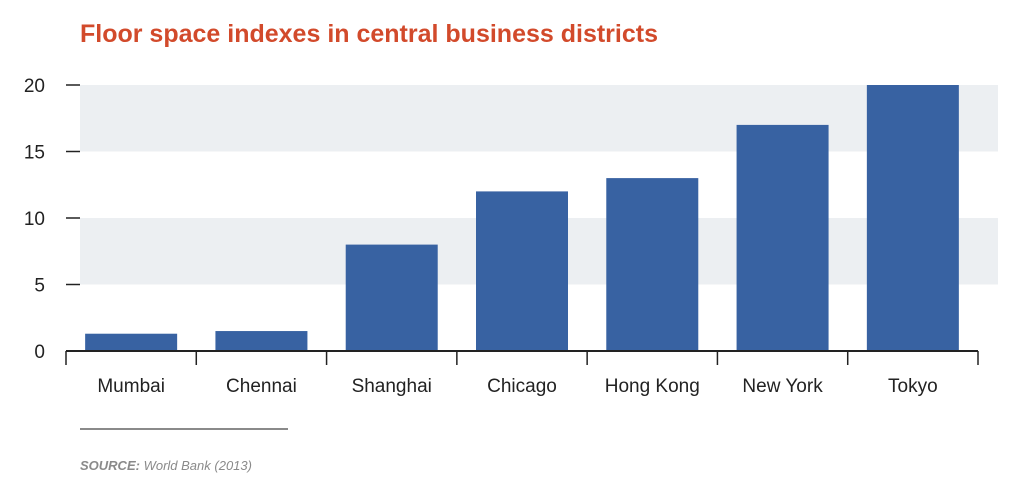  What do you see at coordinates (39, 352) in the screenshot?
I see `y-tick-label: 0` at bounding box center [39, 352].